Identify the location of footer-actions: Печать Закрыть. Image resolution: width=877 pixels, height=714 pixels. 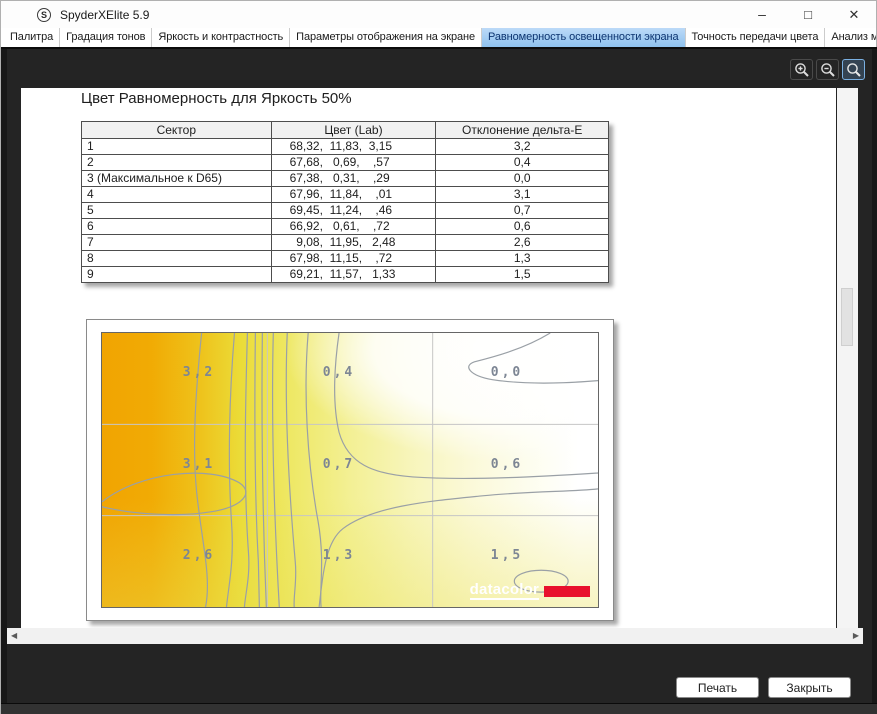
(763, 687).